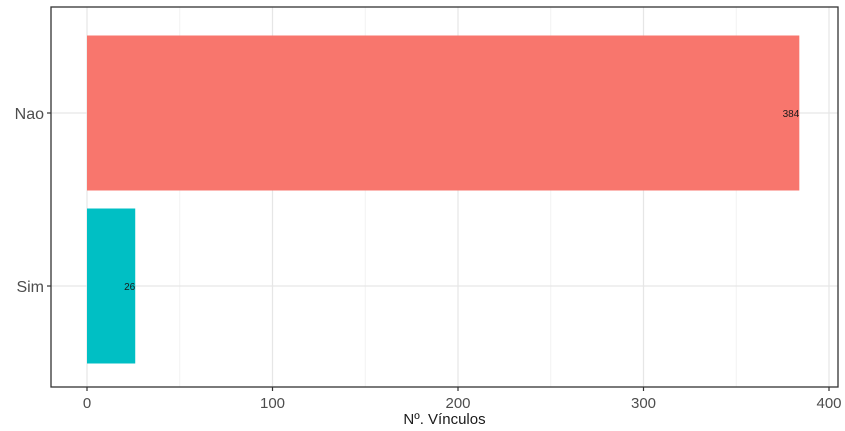 The width and height of the screenshot is (845, 431). What do you see at coordinates (29, 114) in the screenshot?
I see `y-tick-label: Nao` at bounding box center [29, 114].